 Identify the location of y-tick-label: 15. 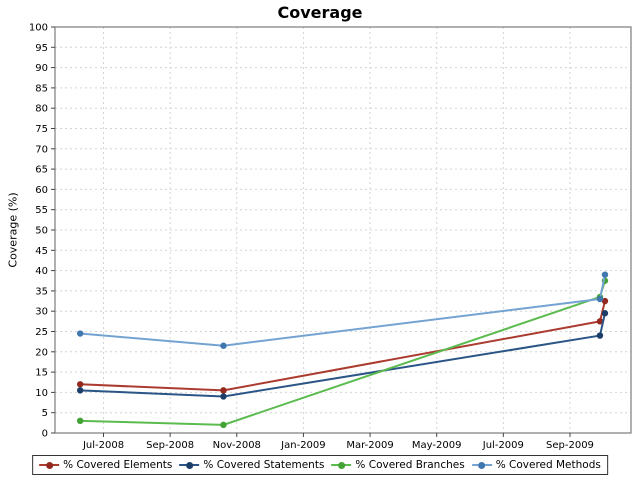
(41, 373).